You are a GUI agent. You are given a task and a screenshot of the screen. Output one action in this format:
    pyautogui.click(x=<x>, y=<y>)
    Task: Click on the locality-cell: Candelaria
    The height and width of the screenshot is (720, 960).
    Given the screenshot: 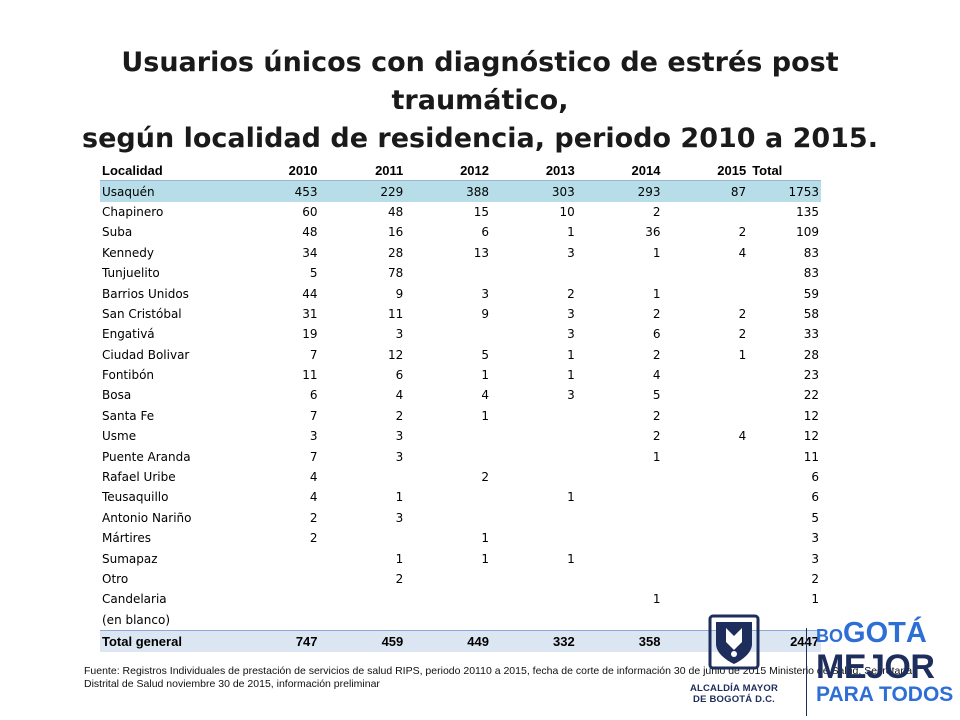 What is the action you would take?
    pyautogui.click(x=134, y=599)
    